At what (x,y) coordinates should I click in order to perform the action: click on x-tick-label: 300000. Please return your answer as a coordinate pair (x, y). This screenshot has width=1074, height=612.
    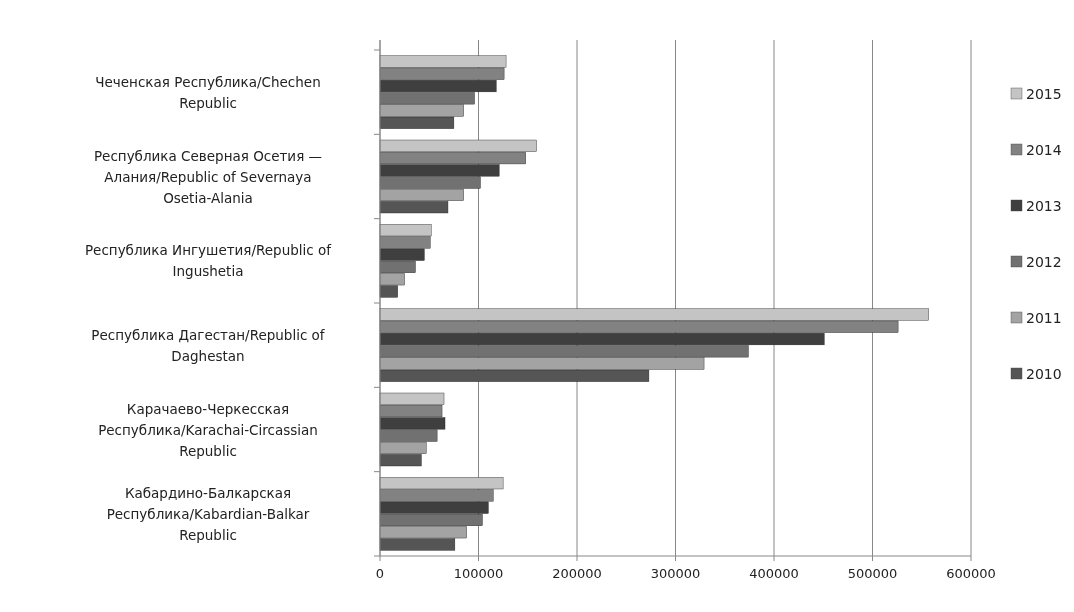
    Looking at the image, I should click on (675, 573).